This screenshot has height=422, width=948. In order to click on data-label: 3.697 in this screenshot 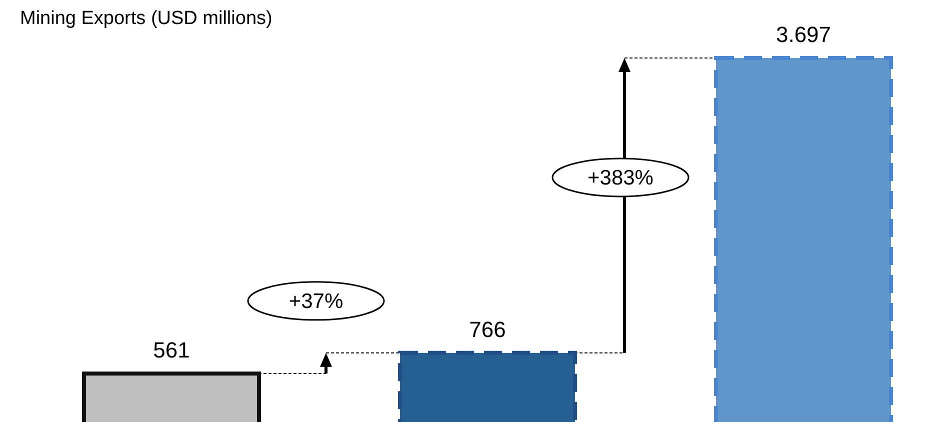, I will do `click(804, 34)`.